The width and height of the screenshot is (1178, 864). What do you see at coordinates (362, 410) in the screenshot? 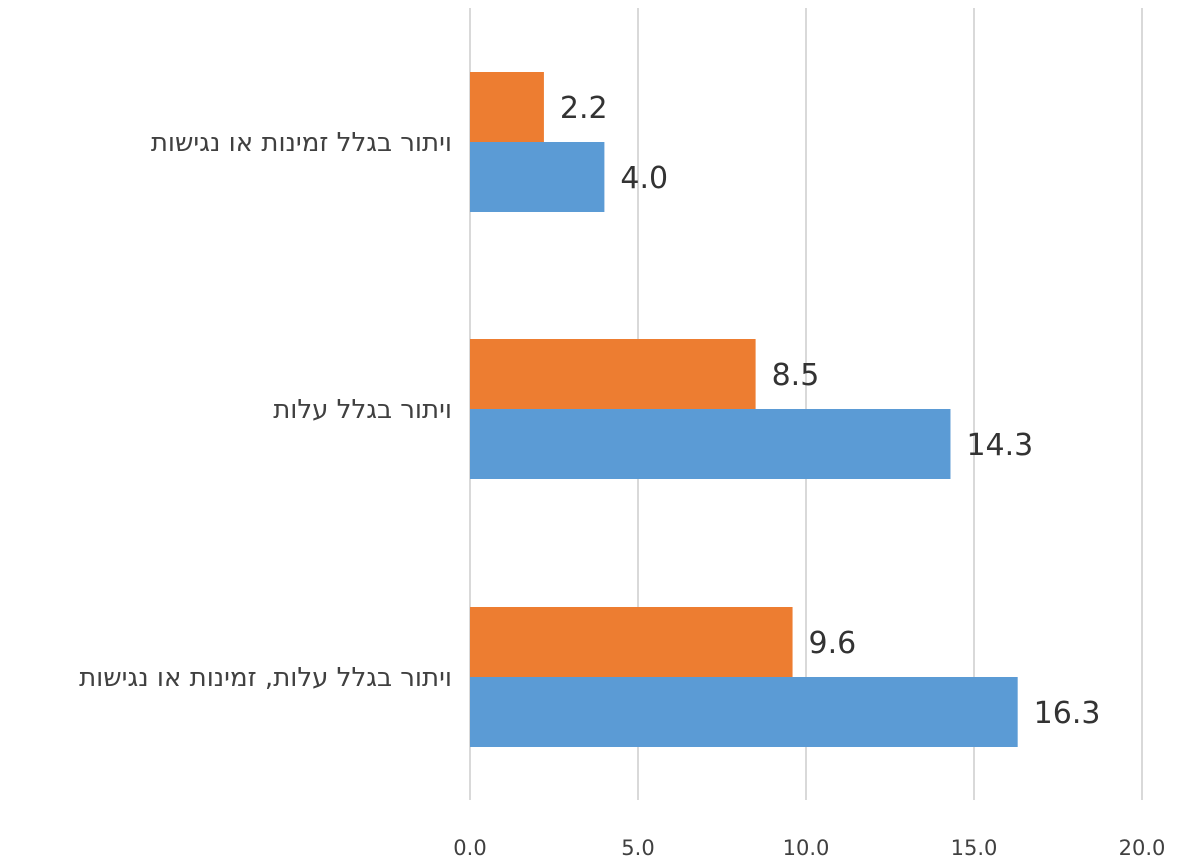
I see `category-label: ויתור בגלל עלות` at bounding box center [362, 410].